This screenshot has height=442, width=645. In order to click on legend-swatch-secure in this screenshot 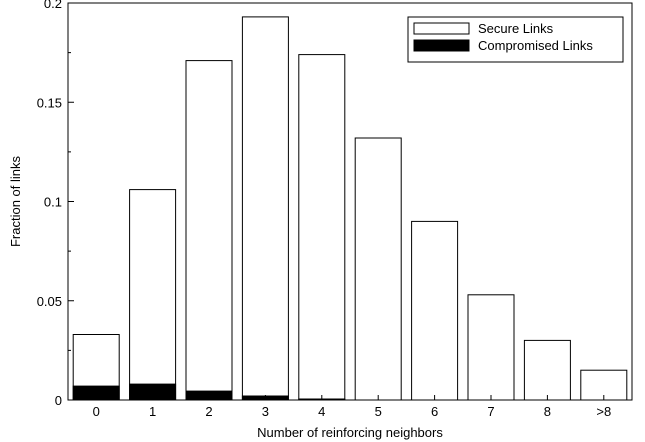, I will do `click(441, 28)`.